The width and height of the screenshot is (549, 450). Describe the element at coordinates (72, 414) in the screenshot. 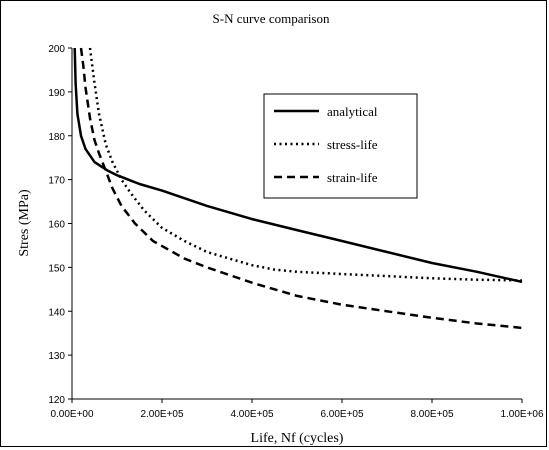

I see `x-tick-label: 0.00E+00` at that location.